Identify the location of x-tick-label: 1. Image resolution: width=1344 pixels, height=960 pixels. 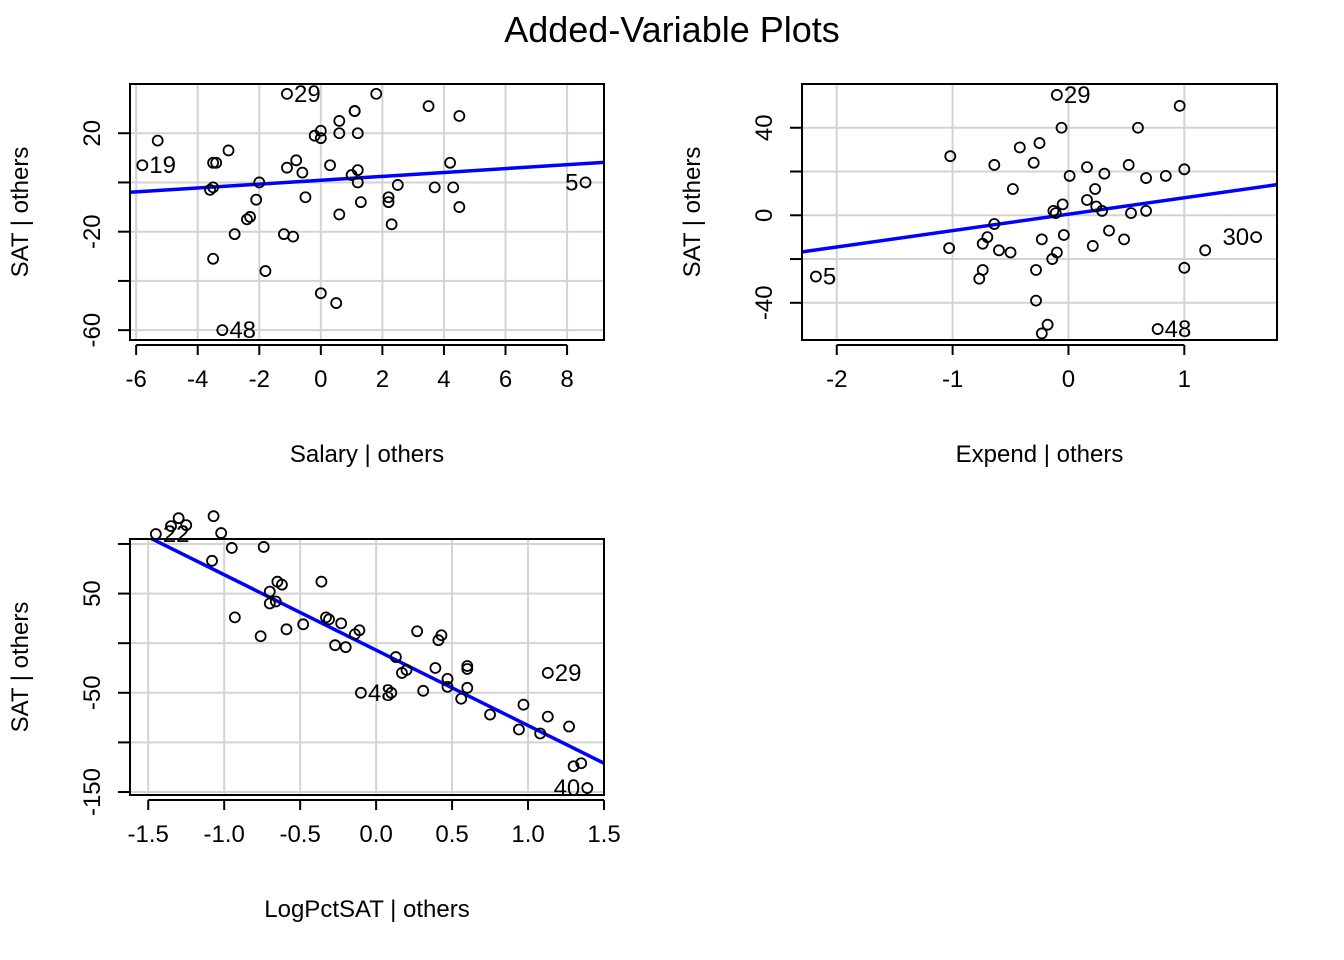
(1184, 379).